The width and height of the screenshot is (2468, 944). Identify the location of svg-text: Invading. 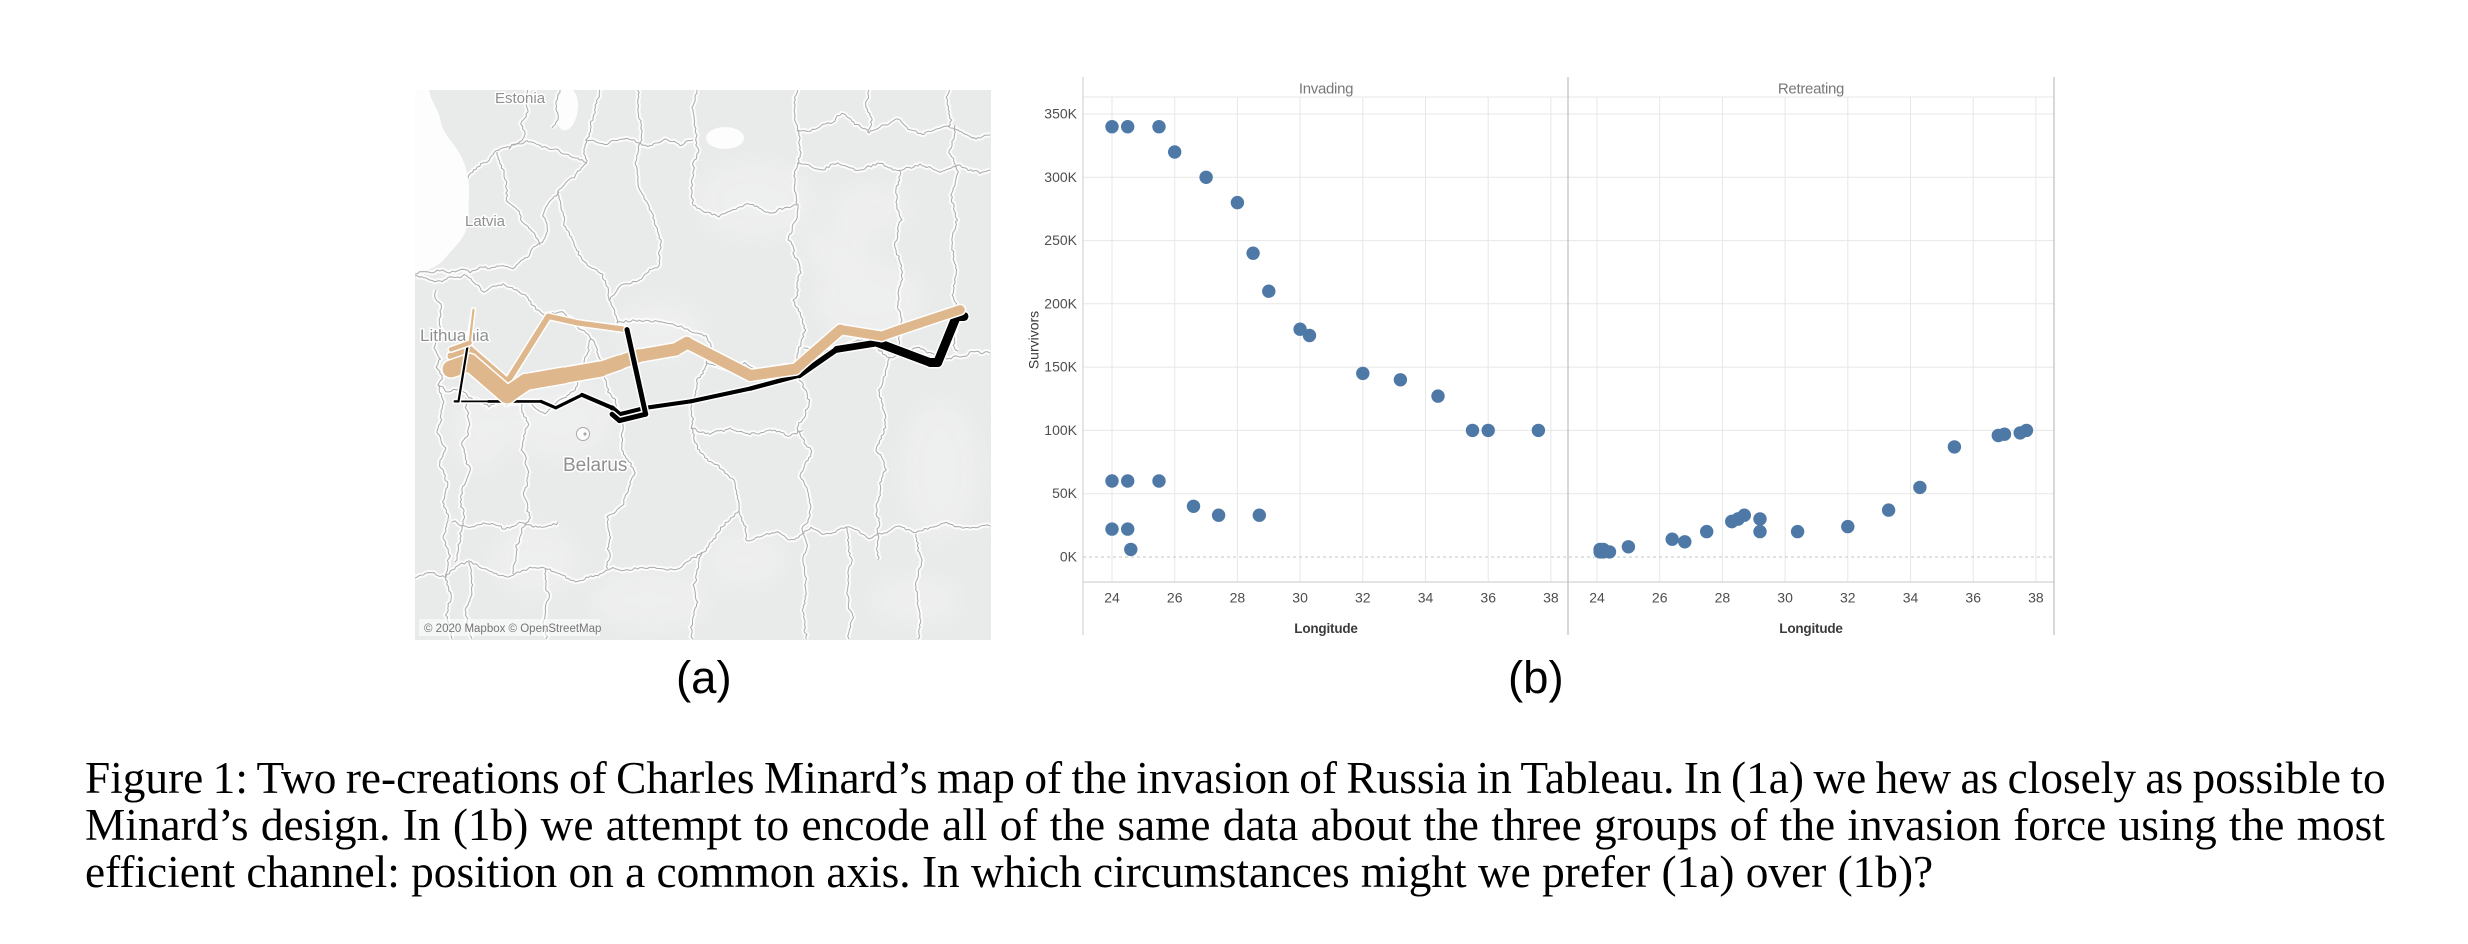
(1326, 89).